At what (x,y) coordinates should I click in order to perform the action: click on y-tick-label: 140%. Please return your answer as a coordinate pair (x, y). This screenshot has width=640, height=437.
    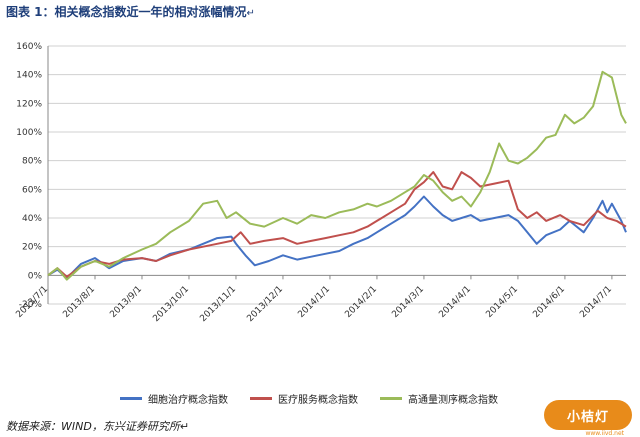
    Looking at the image, I should click on (29, 76).